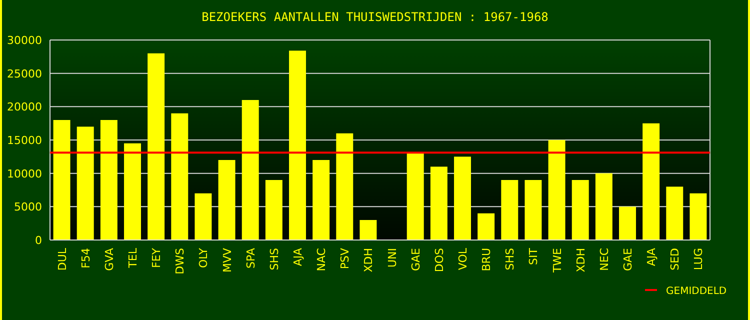  I want to click on y-tick-label: 0, so click(38, 240).